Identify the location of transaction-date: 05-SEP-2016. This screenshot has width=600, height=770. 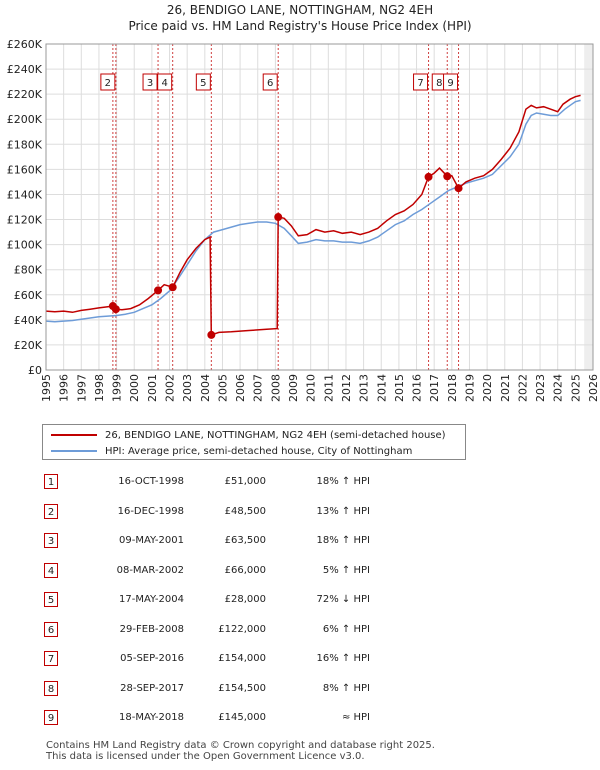
(152, 658).